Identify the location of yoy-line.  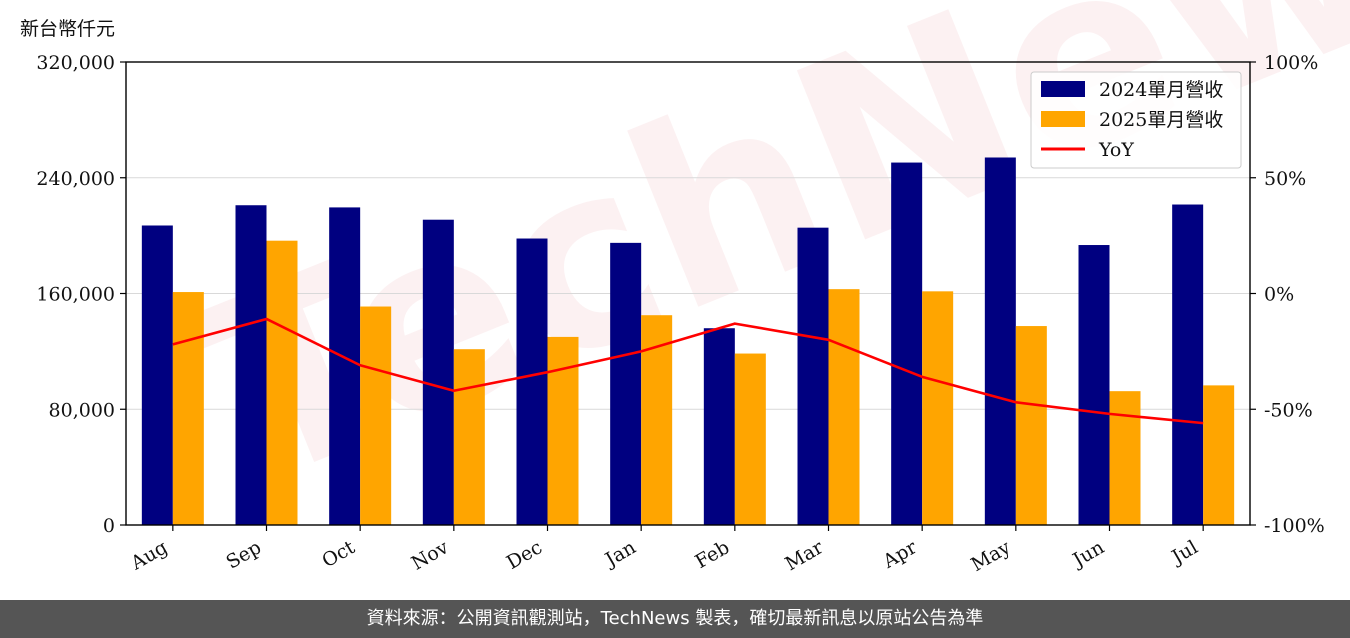
(688, 371).